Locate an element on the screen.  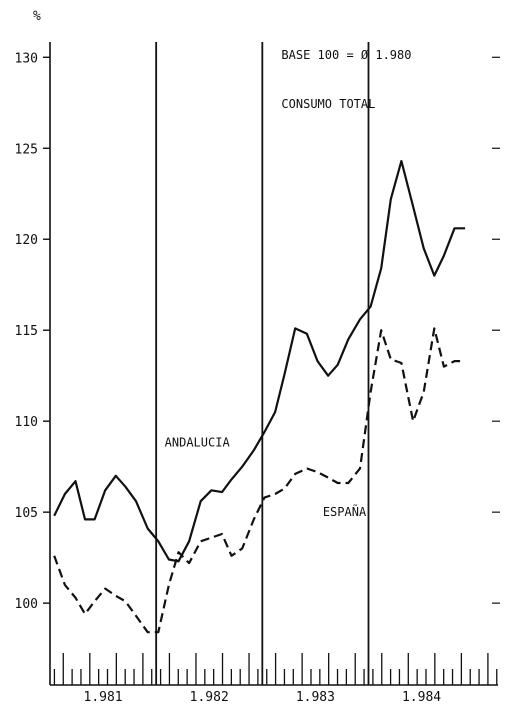
y-tick-label: 120 is located at coordinates (26, 240).